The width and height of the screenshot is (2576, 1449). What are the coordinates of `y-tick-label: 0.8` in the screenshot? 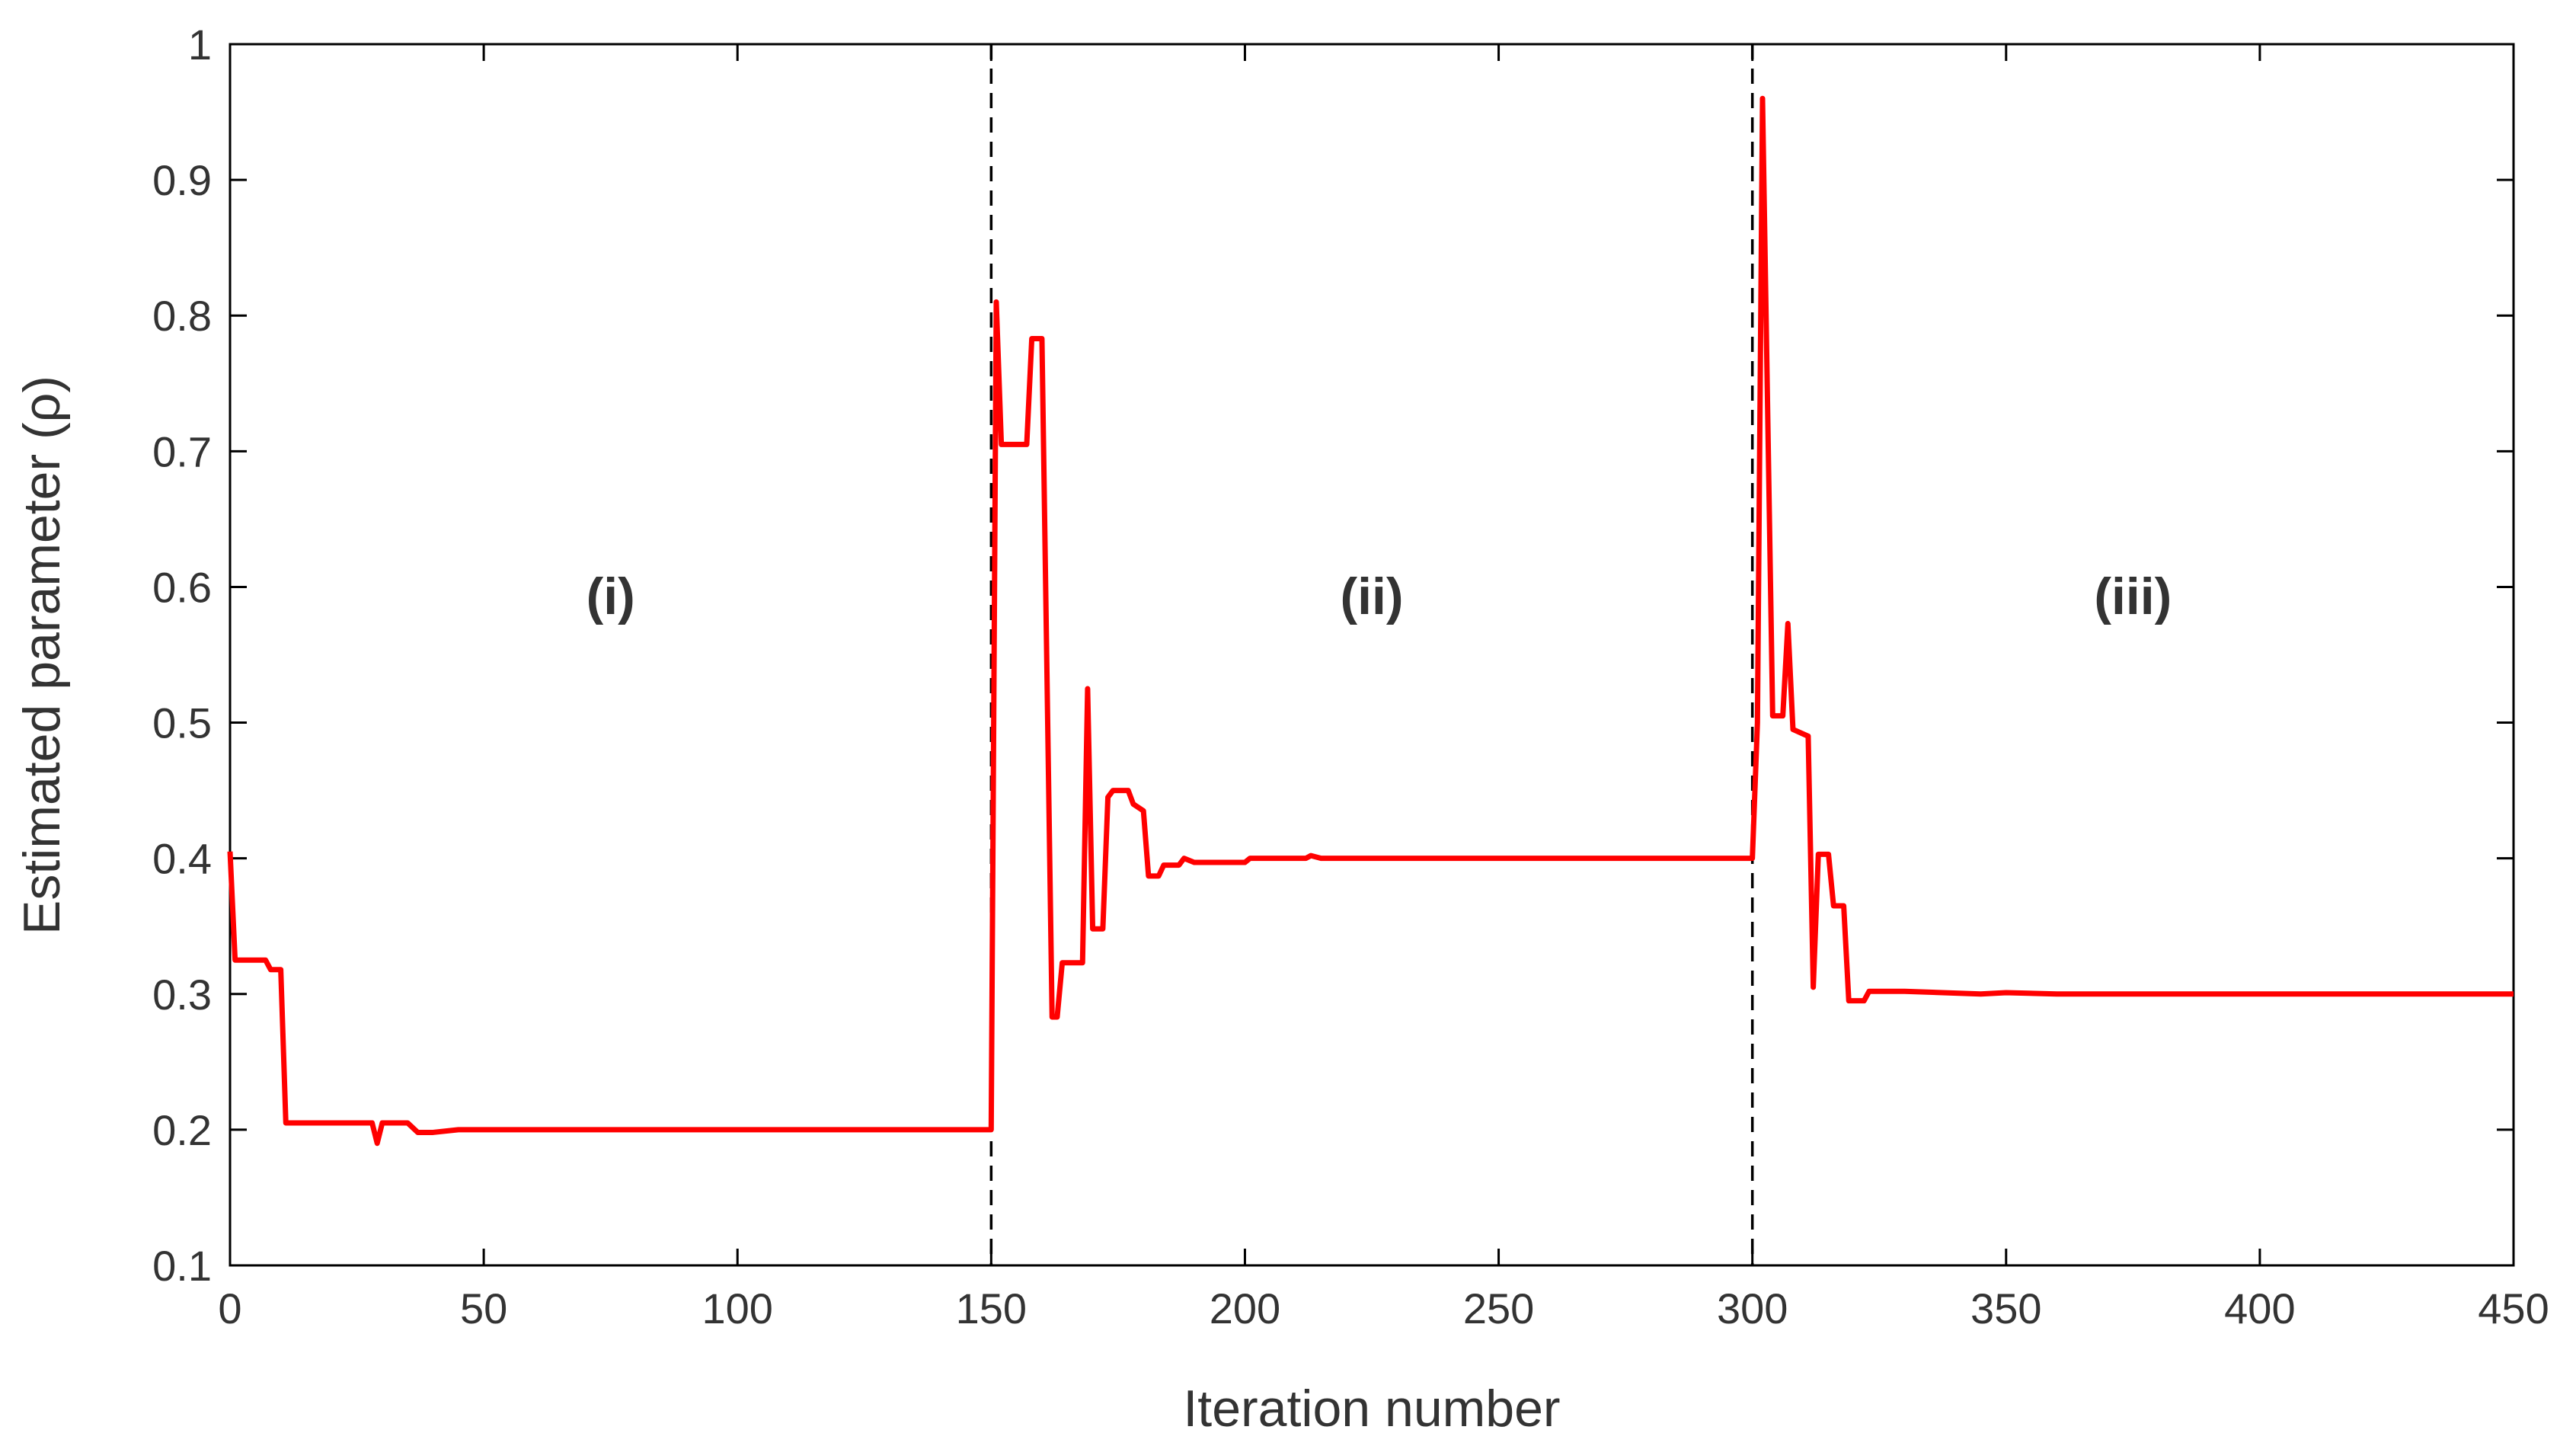 It's located at (182, 316).